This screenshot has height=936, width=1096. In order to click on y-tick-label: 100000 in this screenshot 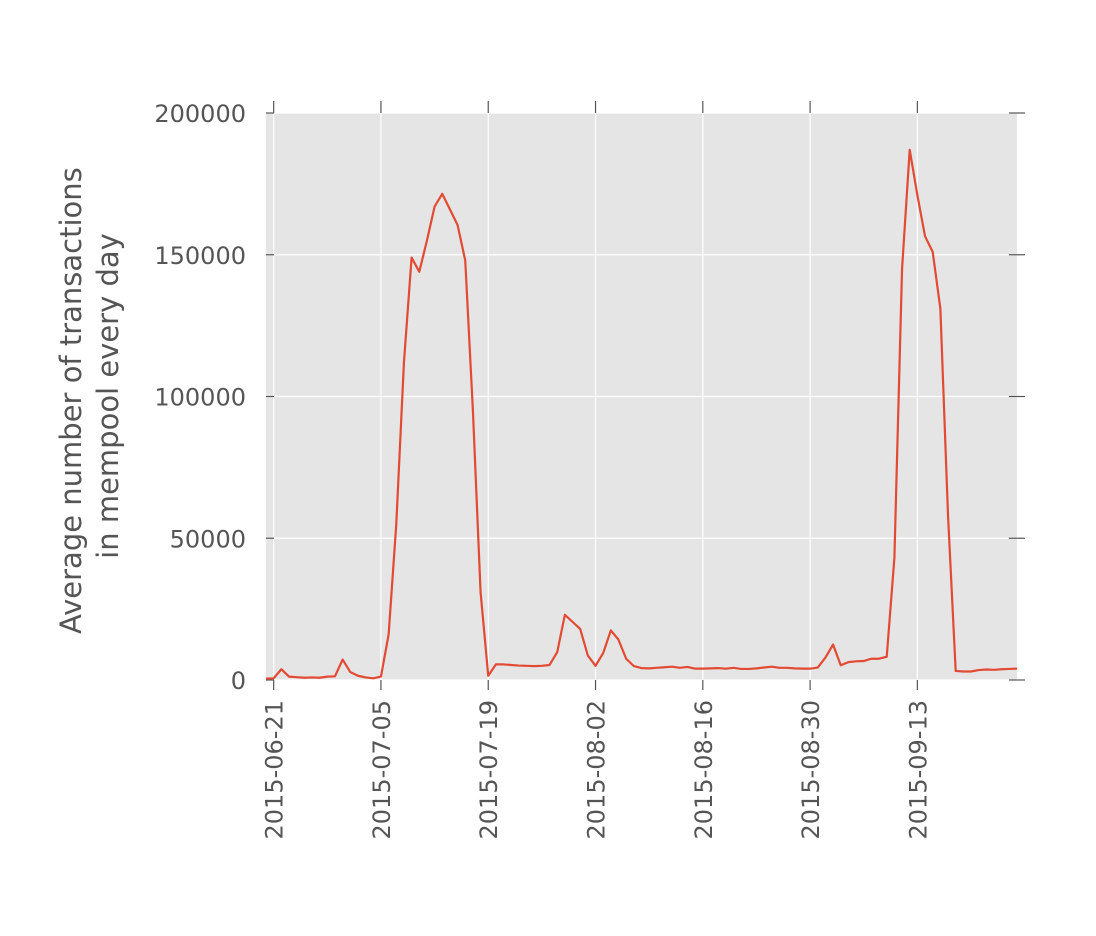, I will do `click(200, 398)`.